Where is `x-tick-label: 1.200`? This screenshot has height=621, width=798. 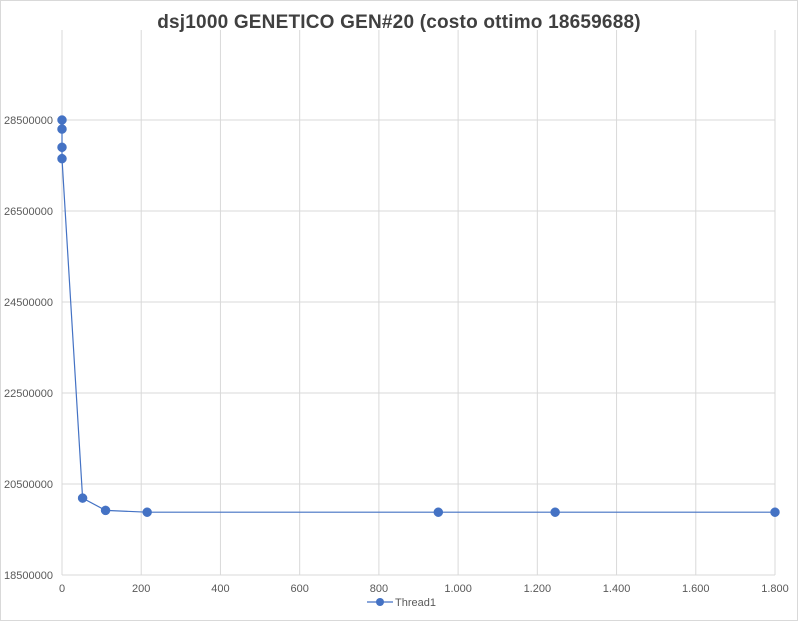
x-tick-label: 1.200 is located at coordinates (538, 589).